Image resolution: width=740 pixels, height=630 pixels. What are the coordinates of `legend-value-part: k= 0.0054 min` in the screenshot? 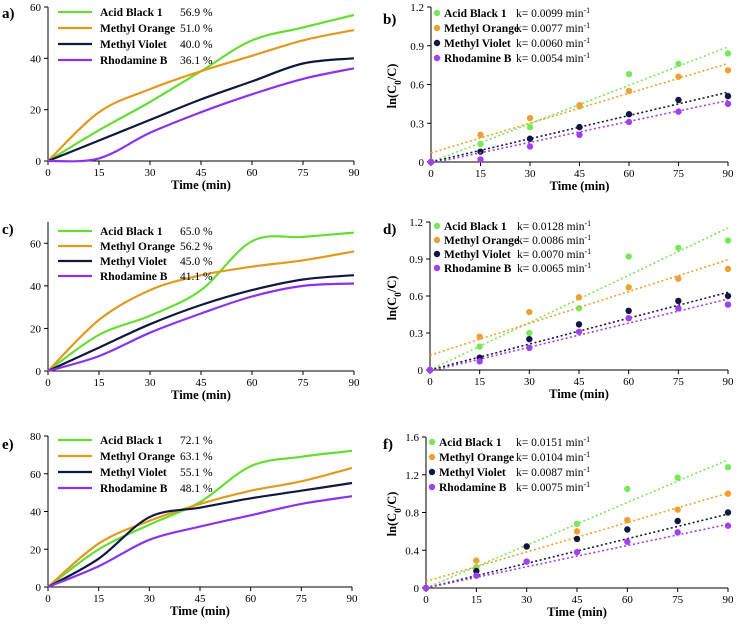 It's located at (550, 59).